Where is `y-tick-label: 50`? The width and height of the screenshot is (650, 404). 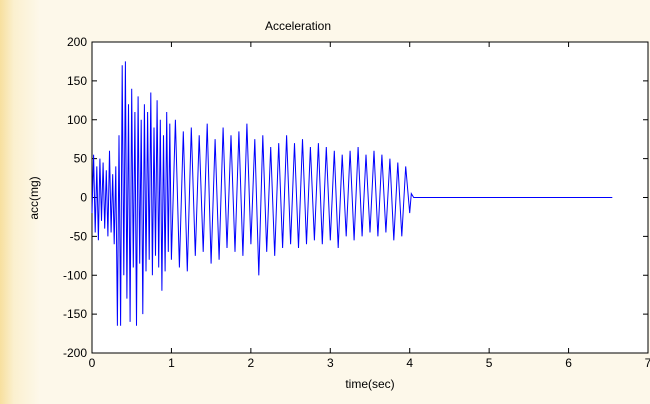
y-tick-label: 50 is located at coordinates (81, 159).